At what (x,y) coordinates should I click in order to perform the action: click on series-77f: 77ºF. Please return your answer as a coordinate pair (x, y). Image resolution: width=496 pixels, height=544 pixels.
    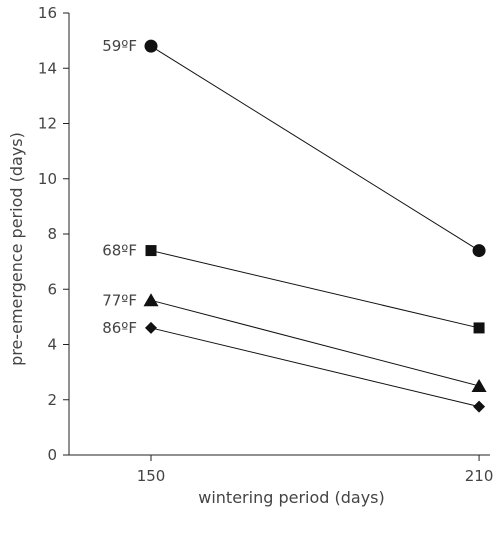
    Looking at the image, I should click on (294, 341).